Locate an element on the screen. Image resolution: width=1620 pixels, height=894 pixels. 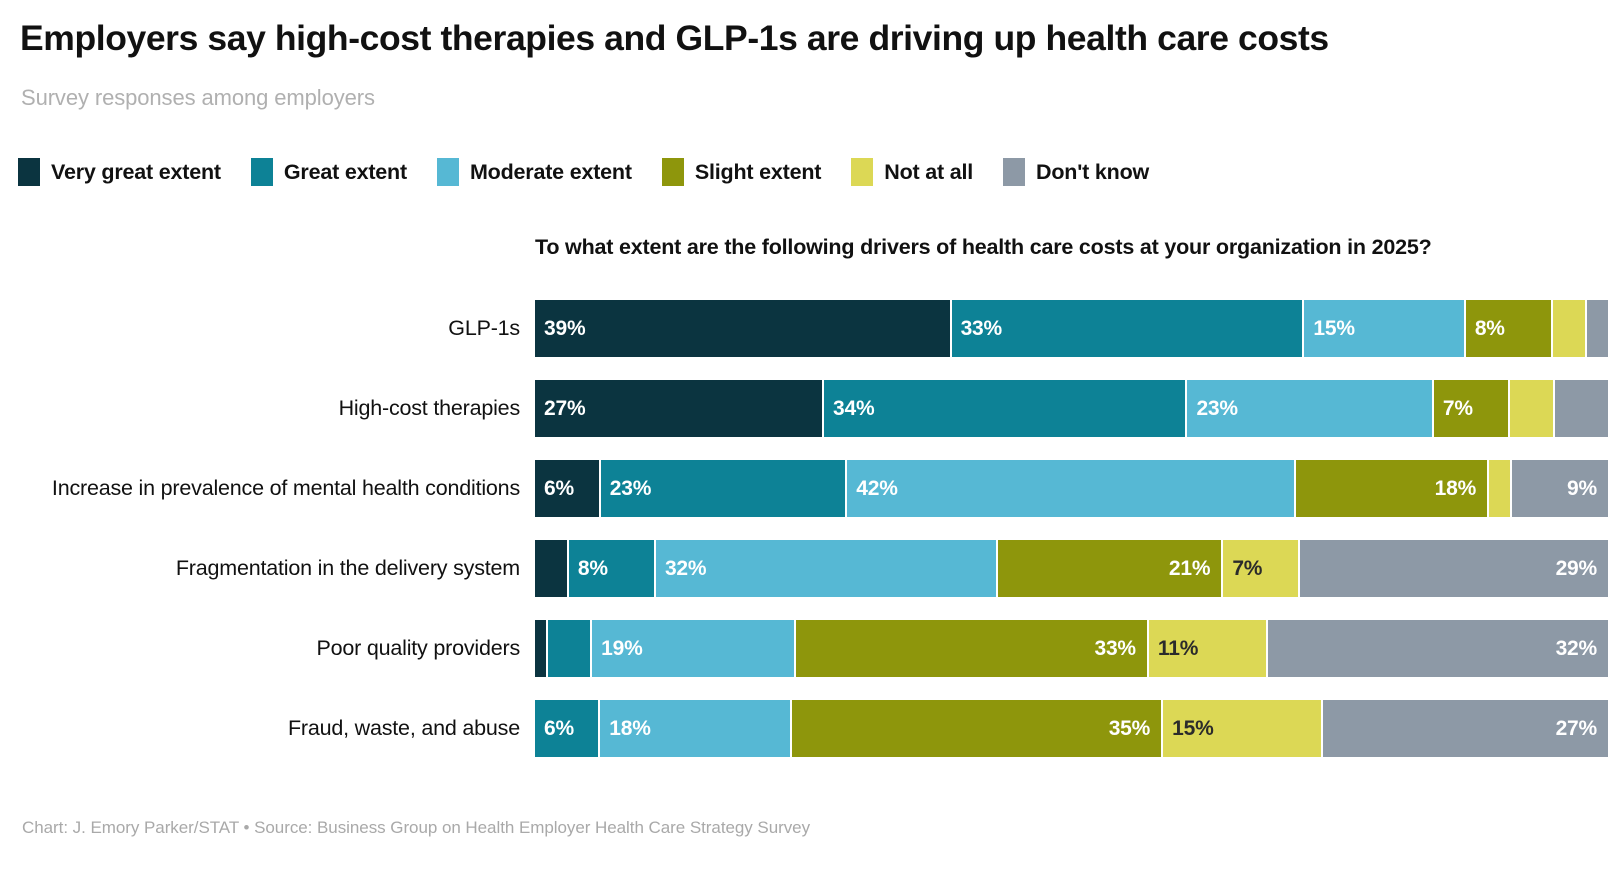
category-label: GLP-1s is located at coordinates (484, 328).